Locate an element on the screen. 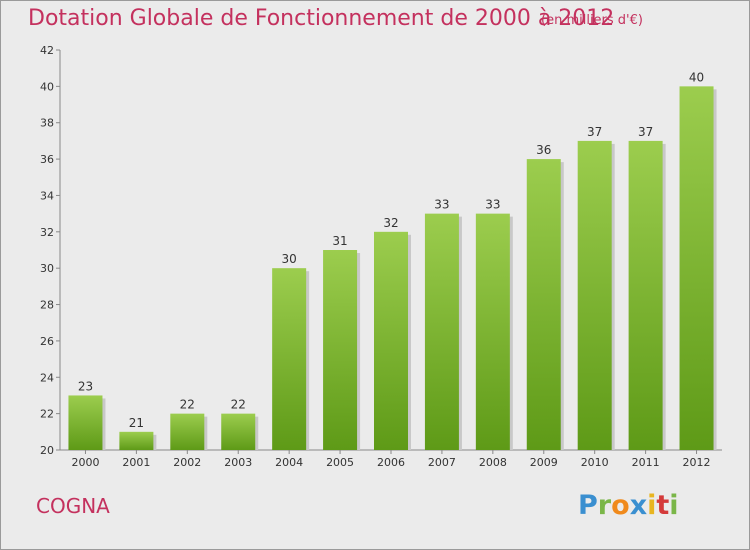  x-tick-label: 2000 is located at coordinates (85, 462).